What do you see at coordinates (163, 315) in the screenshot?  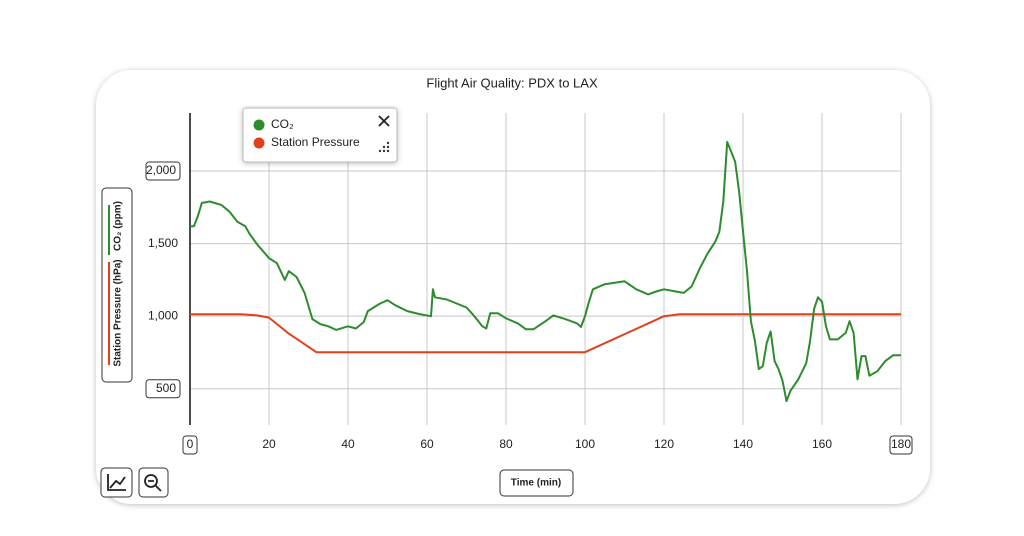 I see `y-tick-label: 1,000` at bounding box center [163, 315].